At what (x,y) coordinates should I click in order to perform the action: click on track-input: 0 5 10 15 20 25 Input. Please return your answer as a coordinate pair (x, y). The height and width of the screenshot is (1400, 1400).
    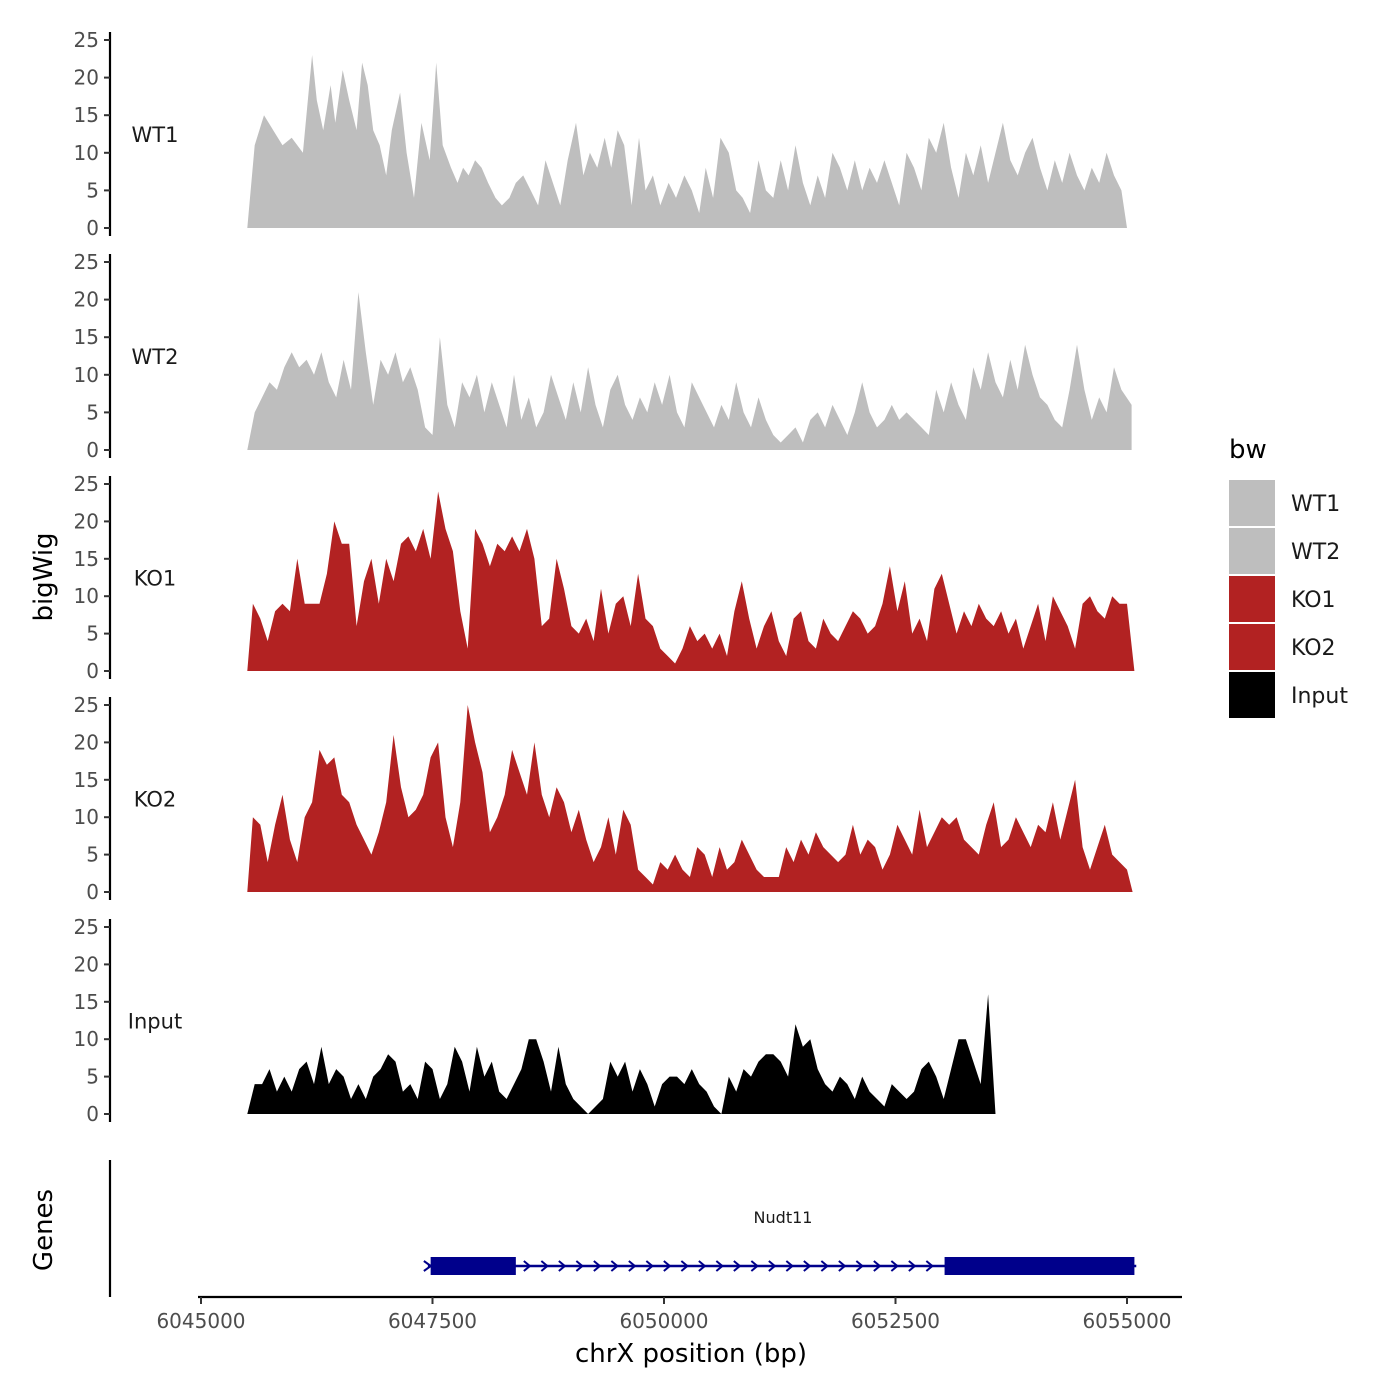
    Looking at the image, I should click on (535, 1020).